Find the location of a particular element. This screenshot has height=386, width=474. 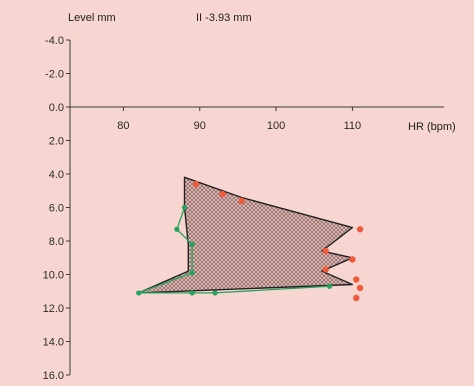

area-layer is located at coordinates (246, 235).